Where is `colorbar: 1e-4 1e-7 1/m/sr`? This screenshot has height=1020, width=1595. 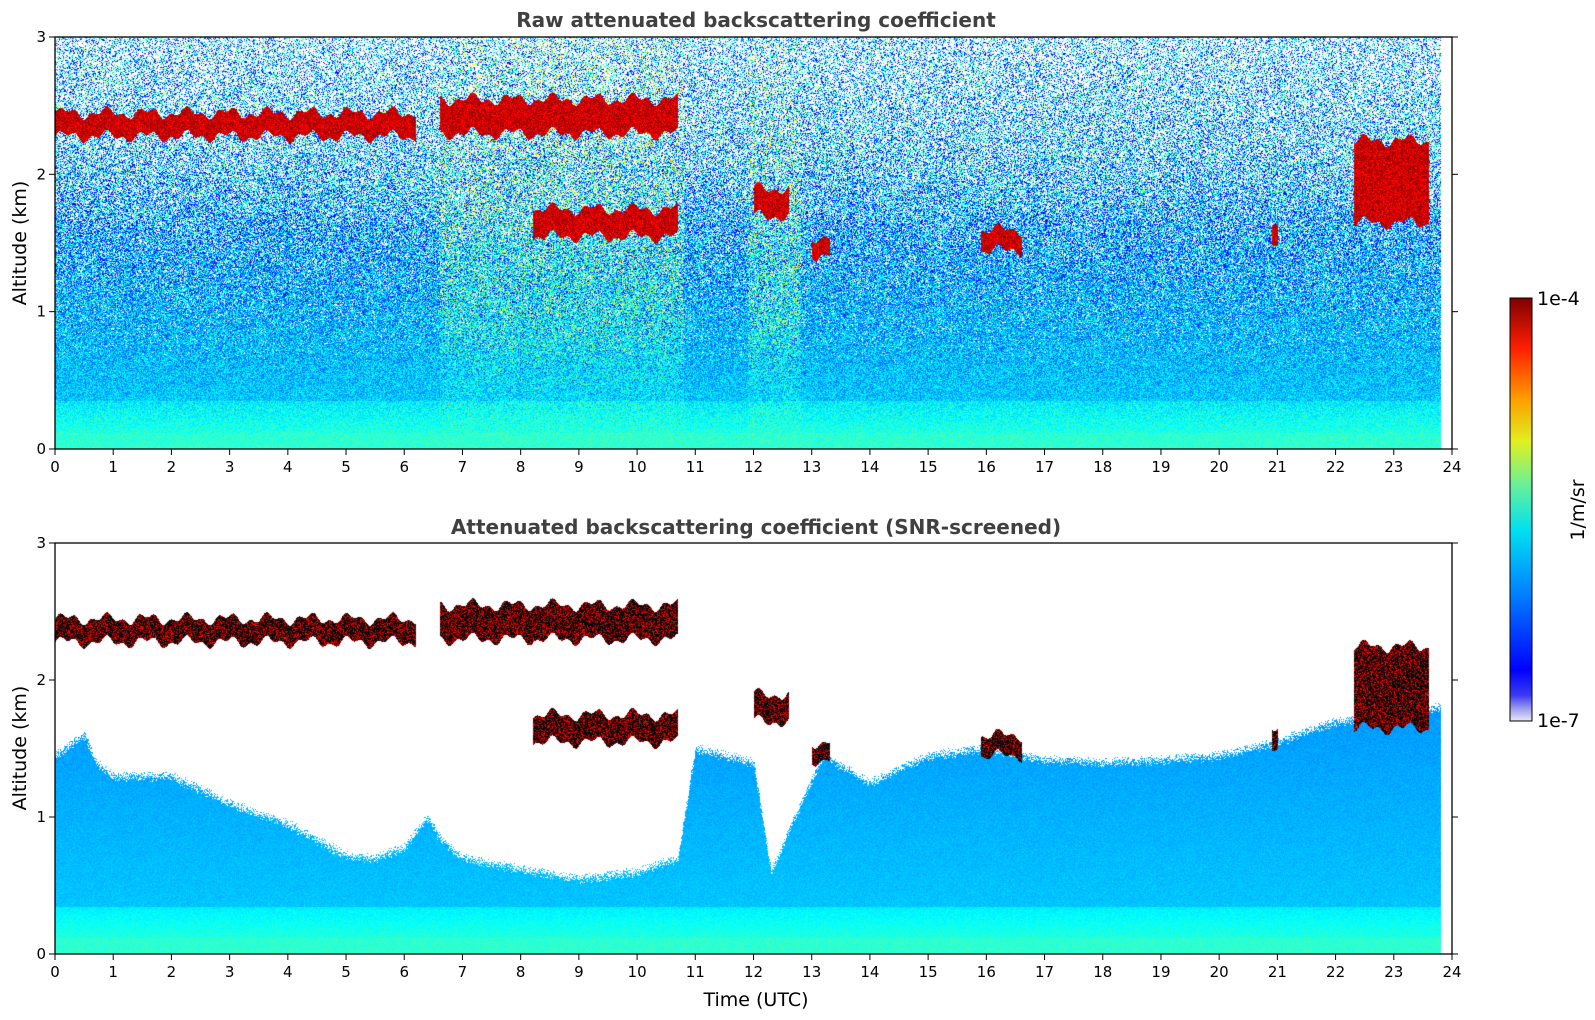
colorbar: 1e-4 1e-7 1/m/sr is located at coordinates (1549, 510).